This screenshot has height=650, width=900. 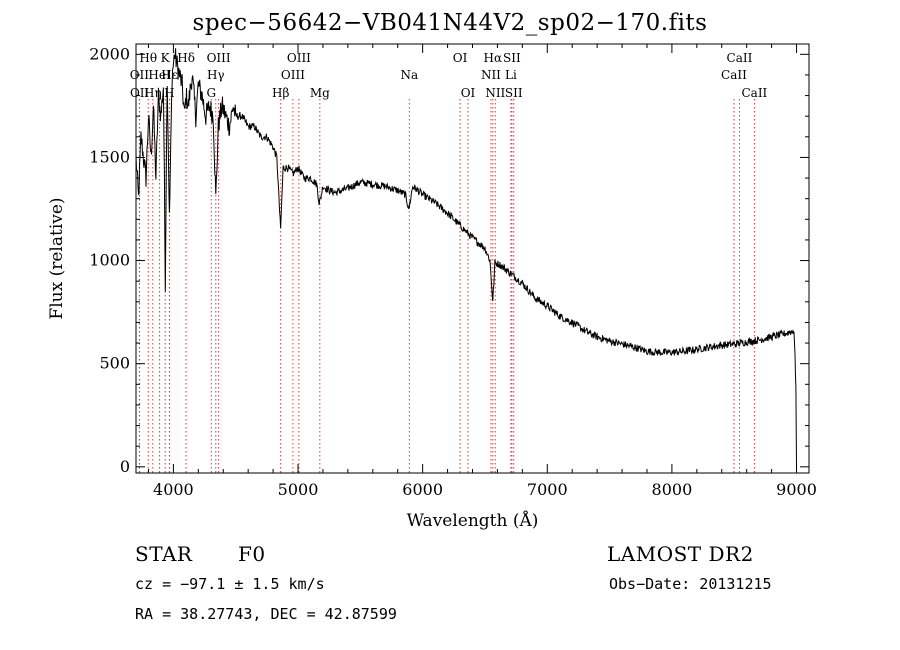 What do you see at coordinates (450, 23) in the screenshot?
I see `chart-title: spec−56642−VB041N44V2_sp02−170.fits` at bounding box center [450, 23].